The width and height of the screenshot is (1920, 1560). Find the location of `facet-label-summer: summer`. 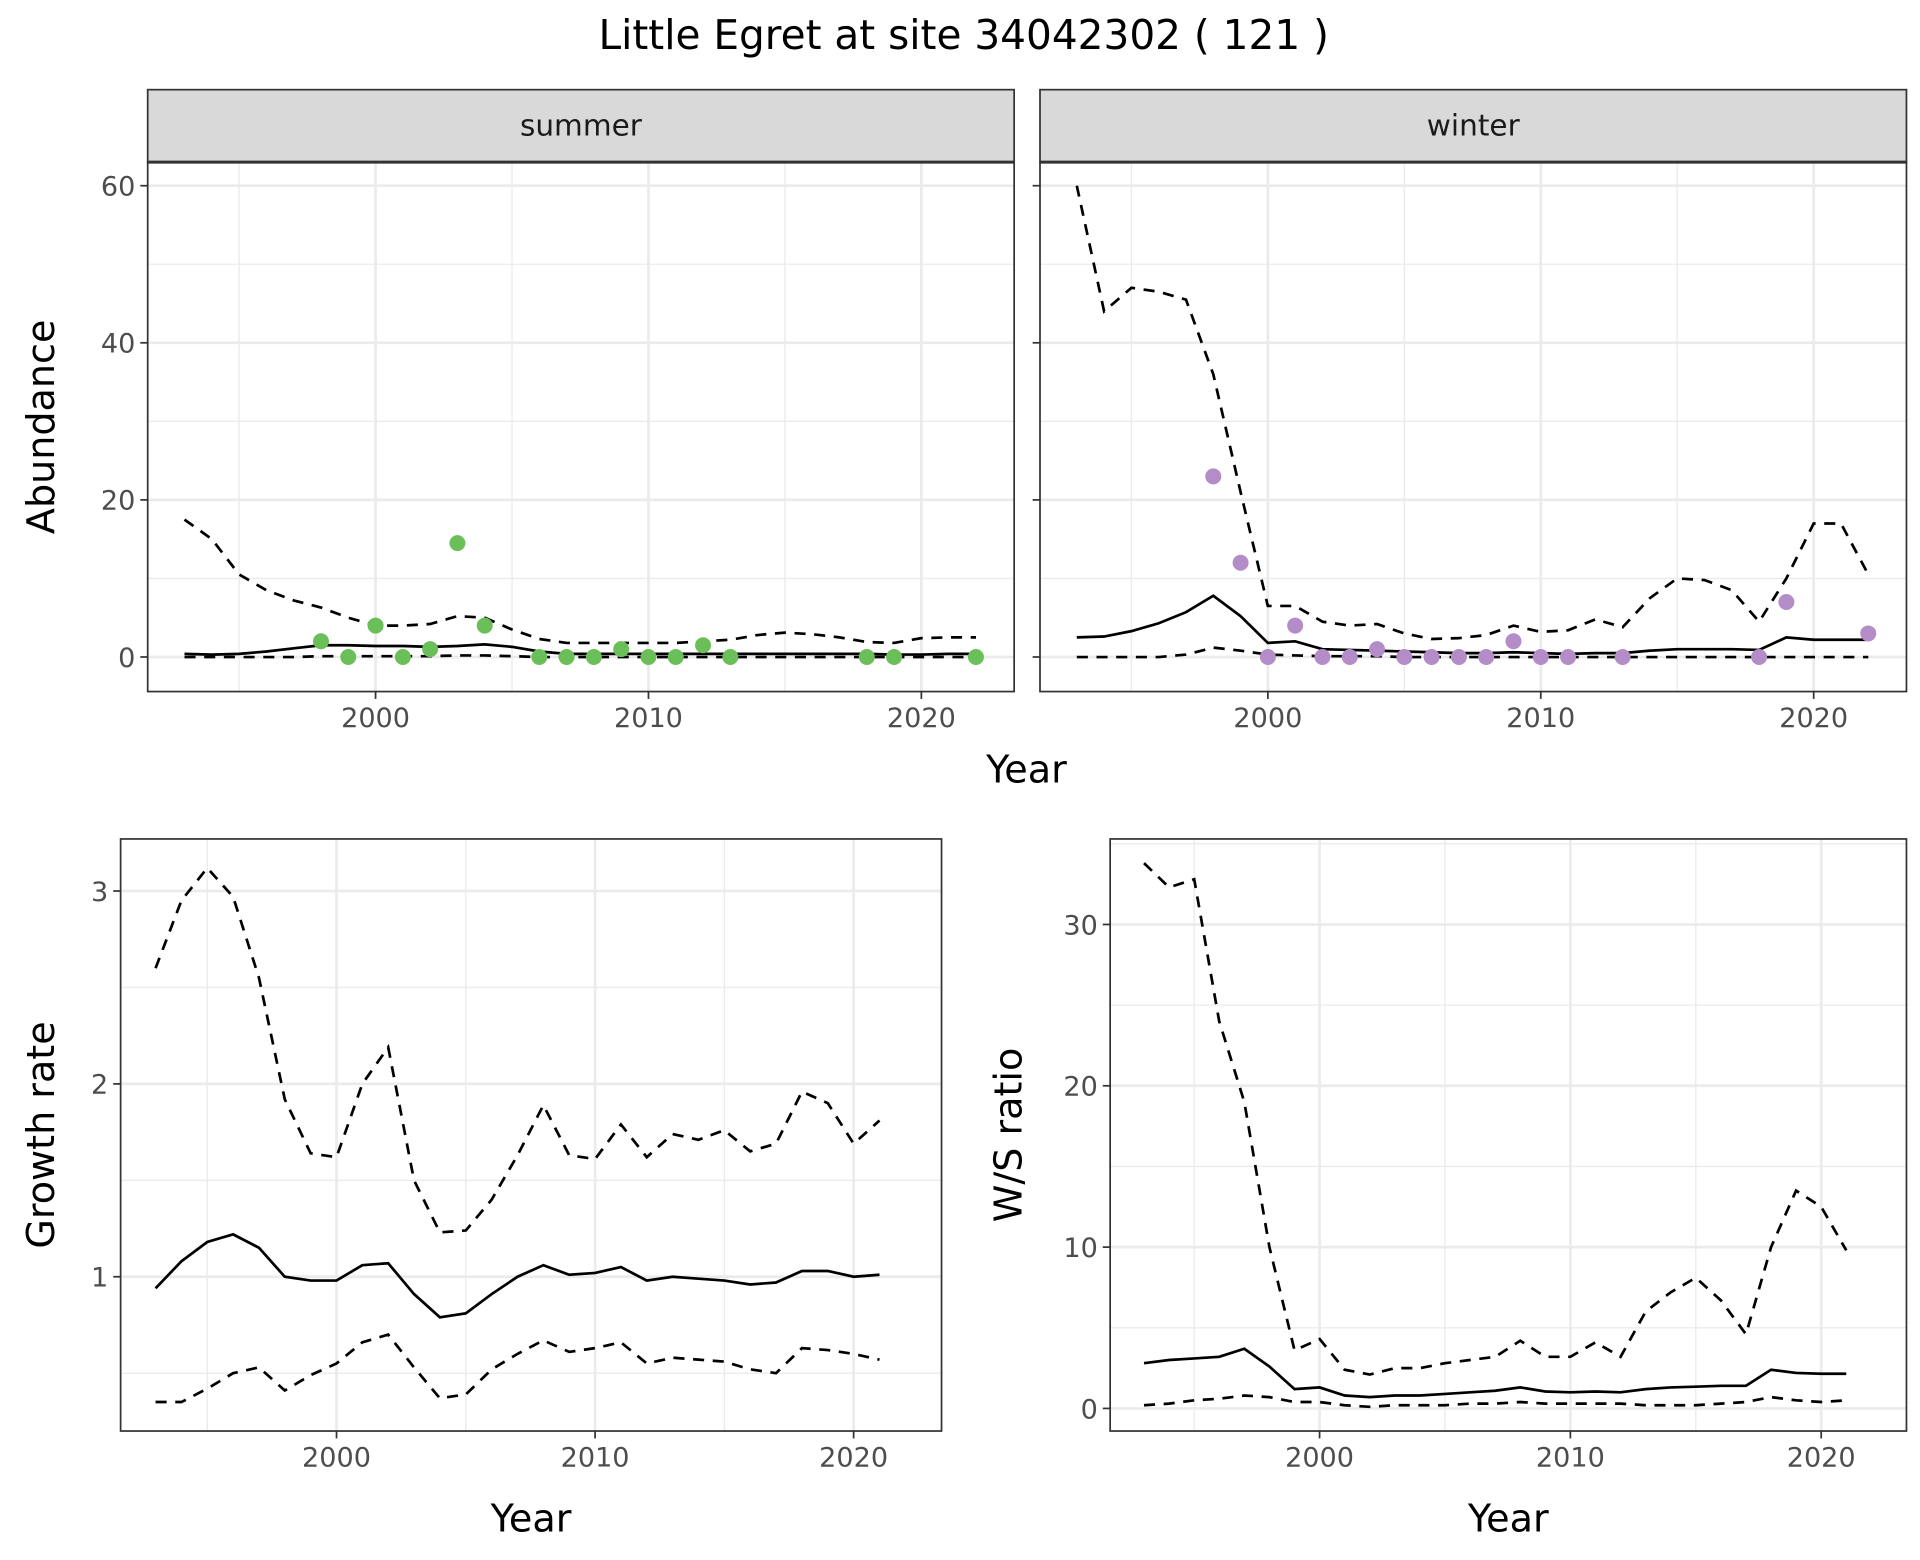

facet-label-summer: summer is located at coordinates (581, 126).